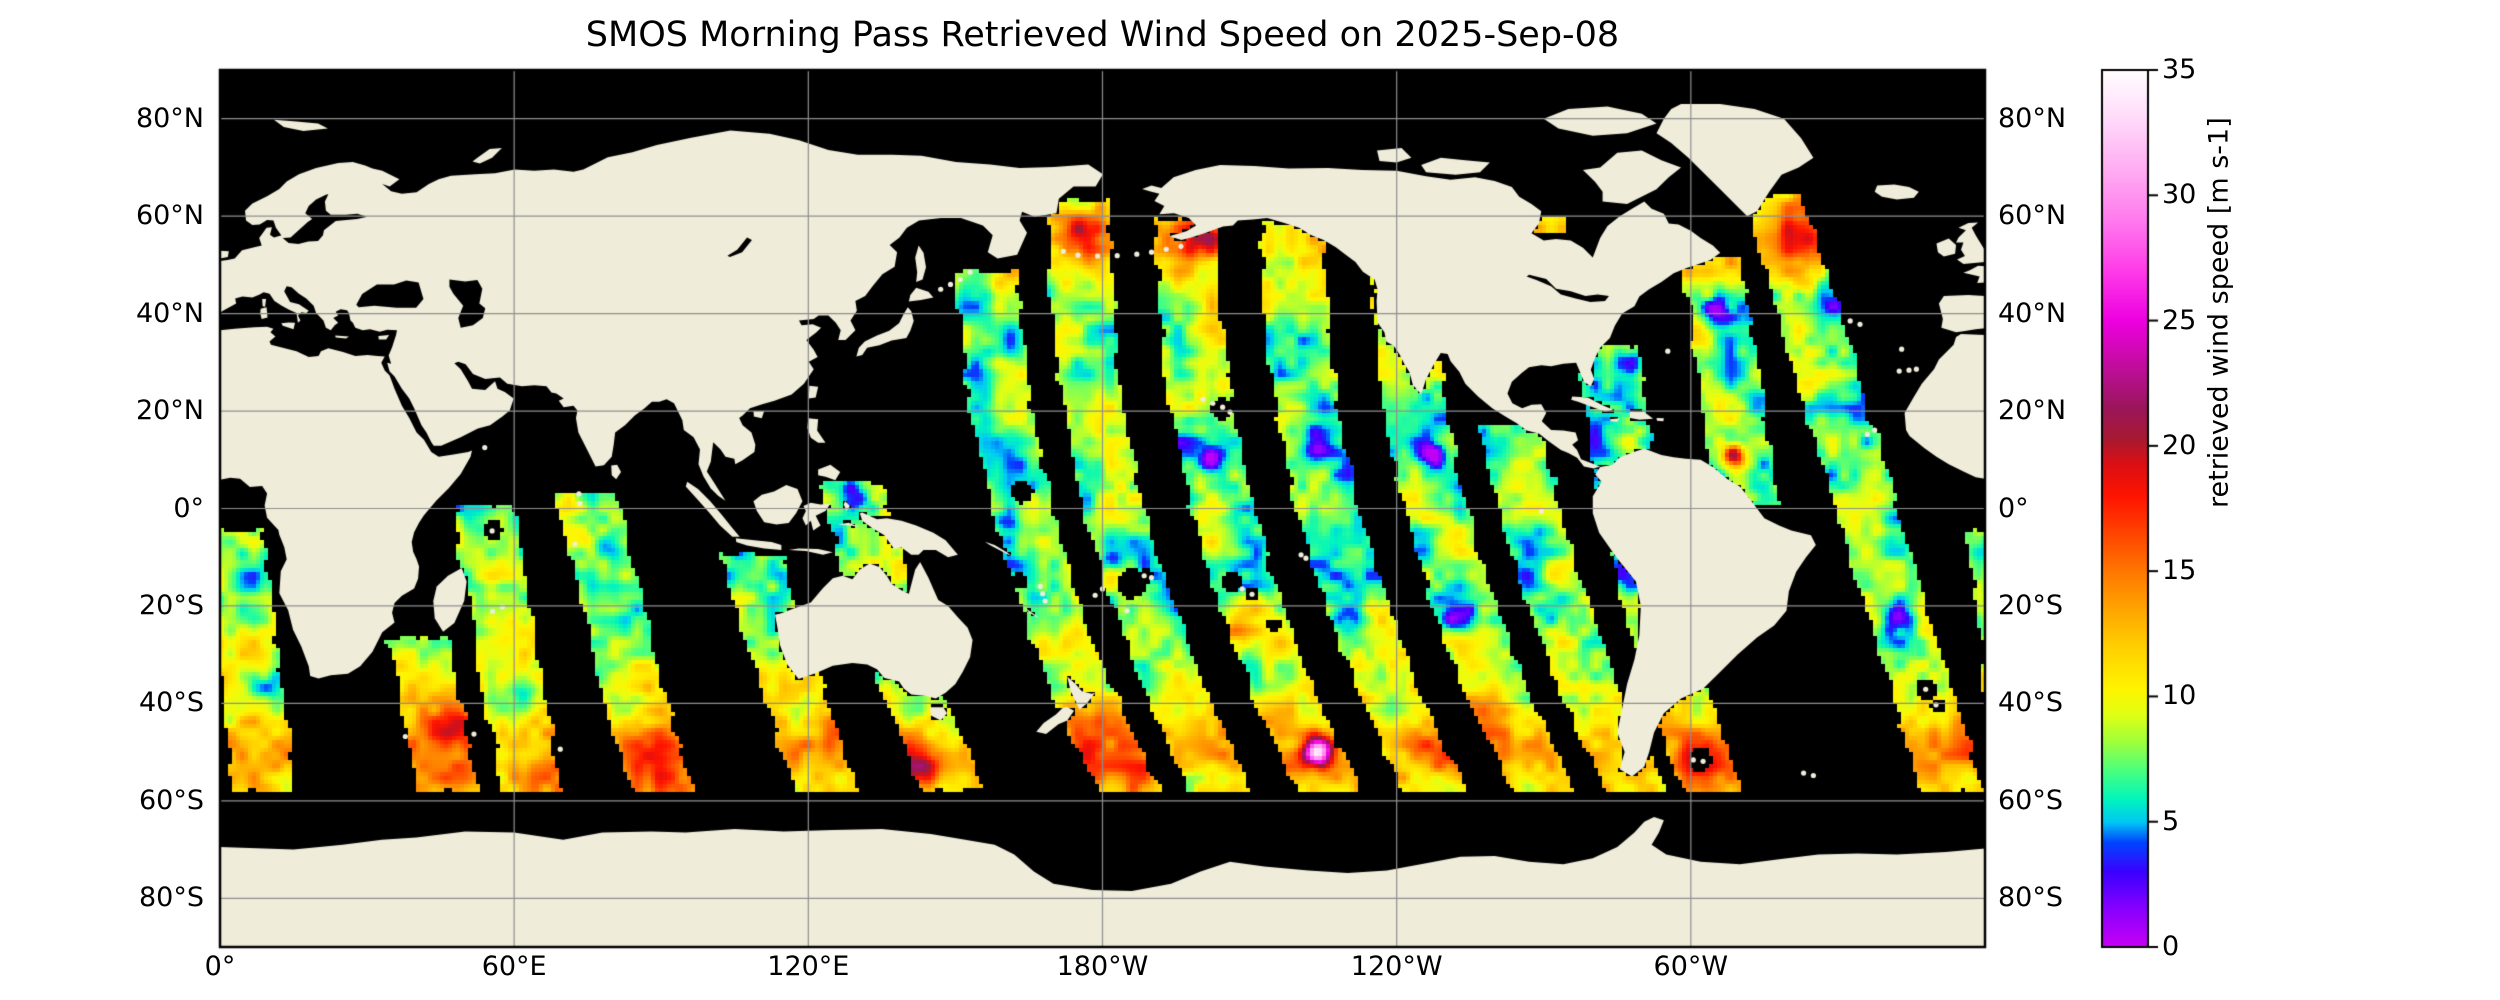 This screenshot has width=2500, height=1000. What do you see at coordinates (169, 411) in the screenshot?
I see `lat-tick-left-20°N: 20°N` at bounding box center [169, 411].